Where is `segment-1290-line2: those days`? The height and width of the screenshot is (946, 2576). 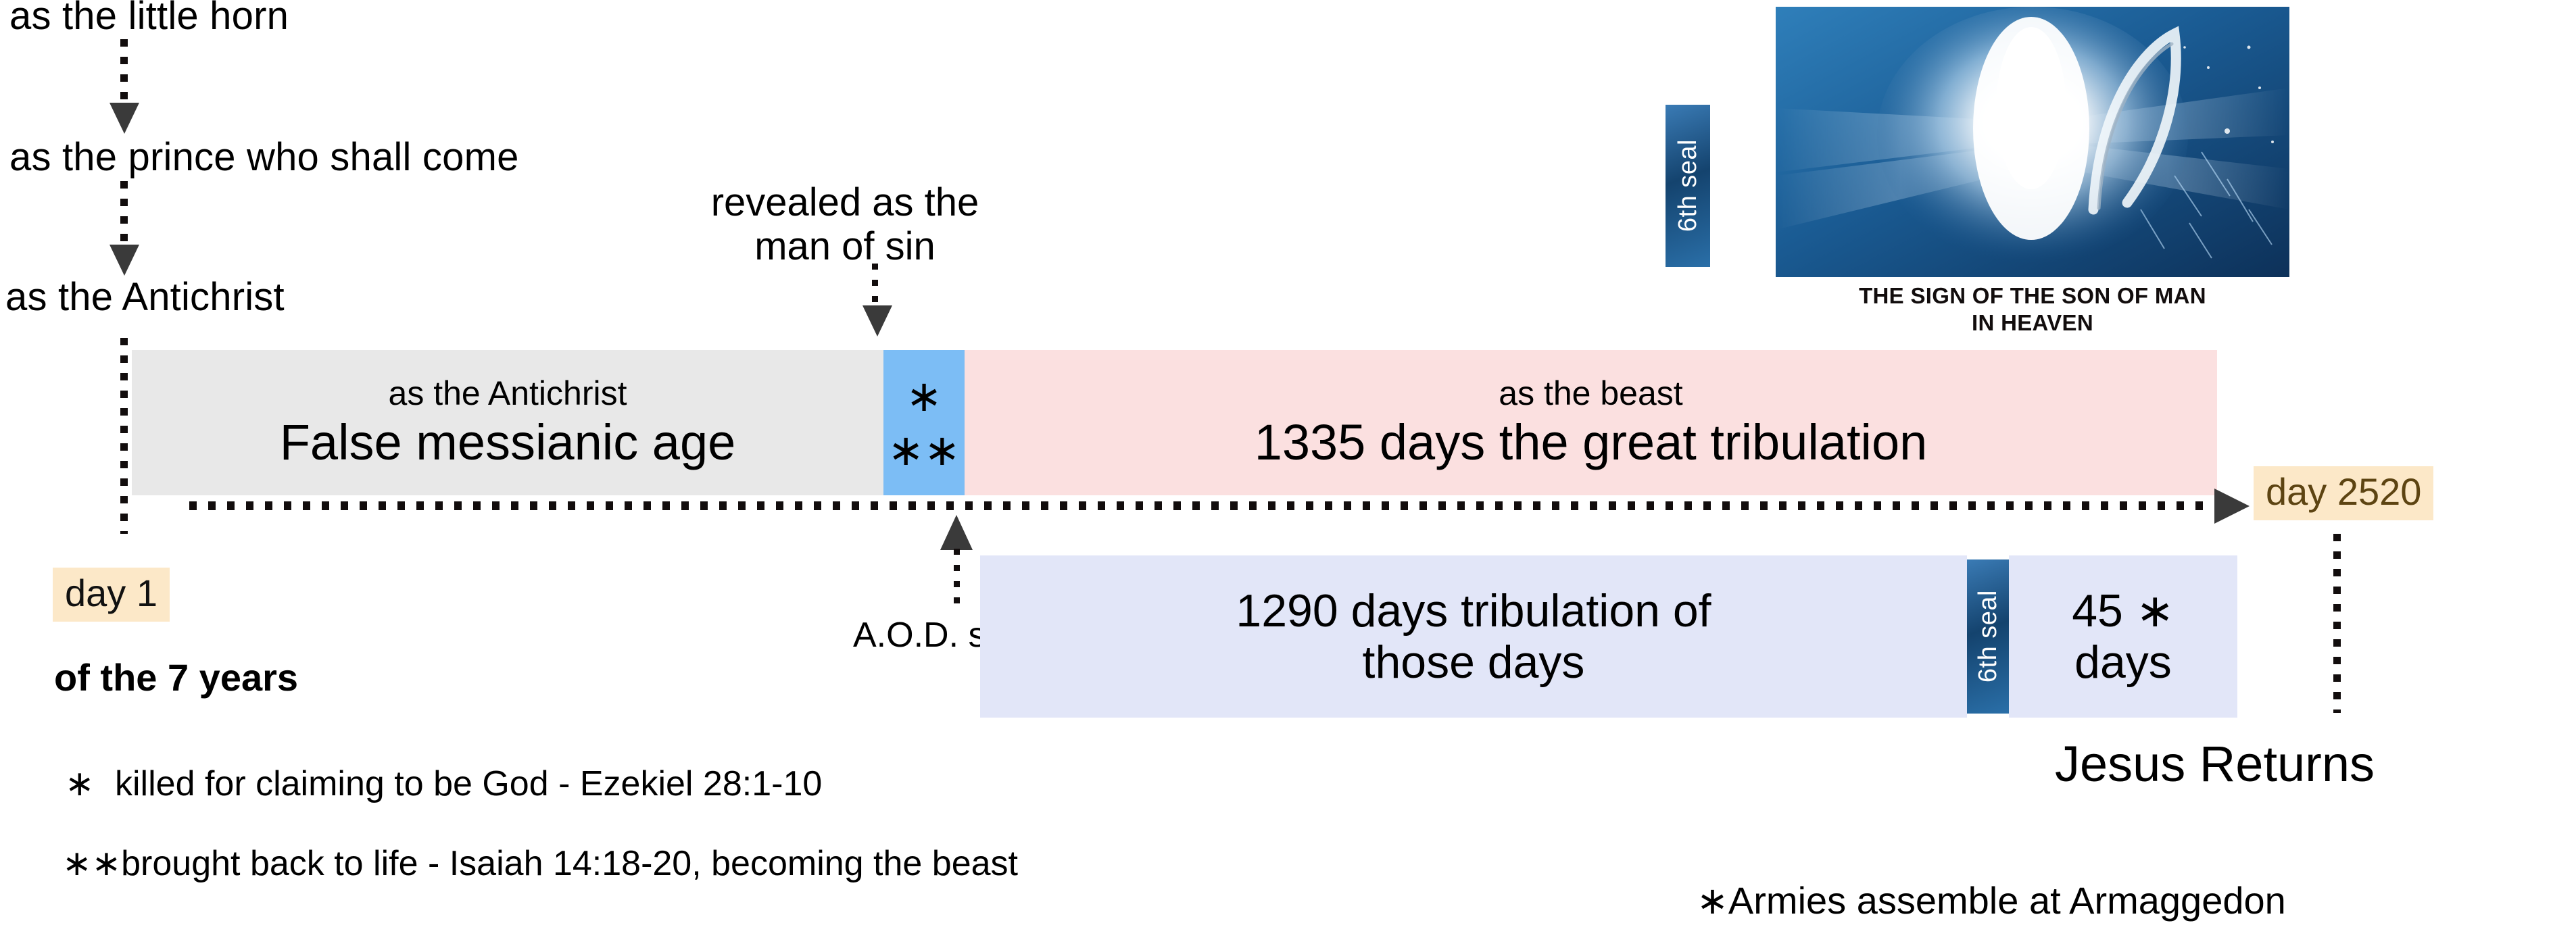
segment-1290-line2: those days is located at coordinates (1473, 662).